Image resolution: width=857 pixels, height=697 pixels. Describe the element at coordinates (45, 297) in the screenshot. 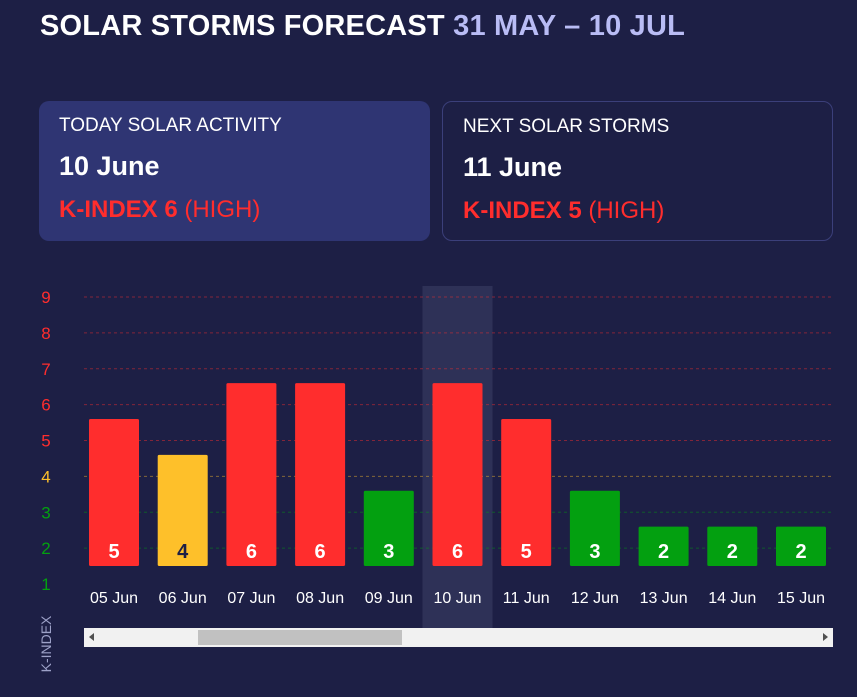

I see `y-tick-label: 9` at that location.